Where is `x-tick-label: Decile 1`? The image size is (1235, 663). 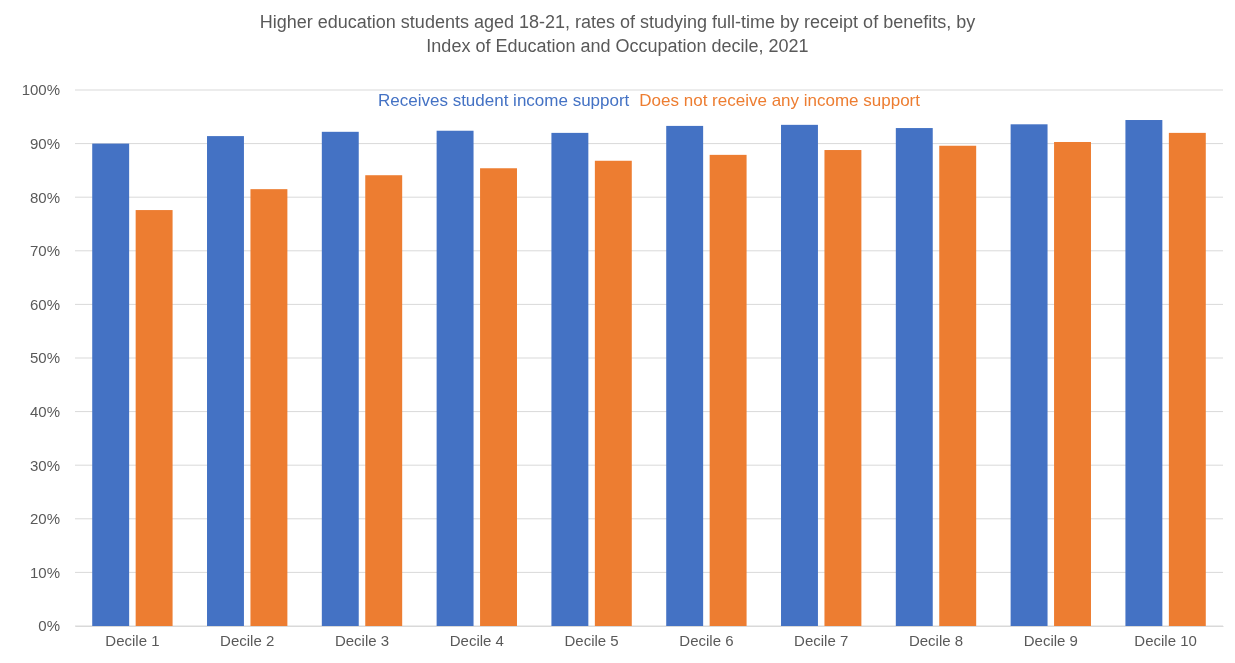 x-tick-label: Decile 1 is located at coordinates (132, 640).